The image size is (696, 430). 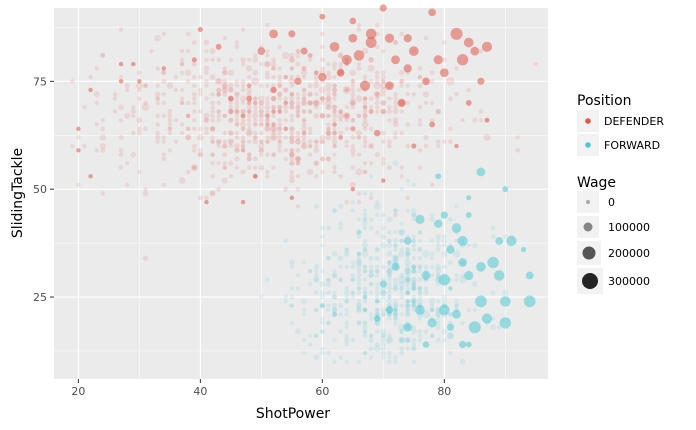 I want to click on x-tick-label: 80, so click(x=444, y=391).